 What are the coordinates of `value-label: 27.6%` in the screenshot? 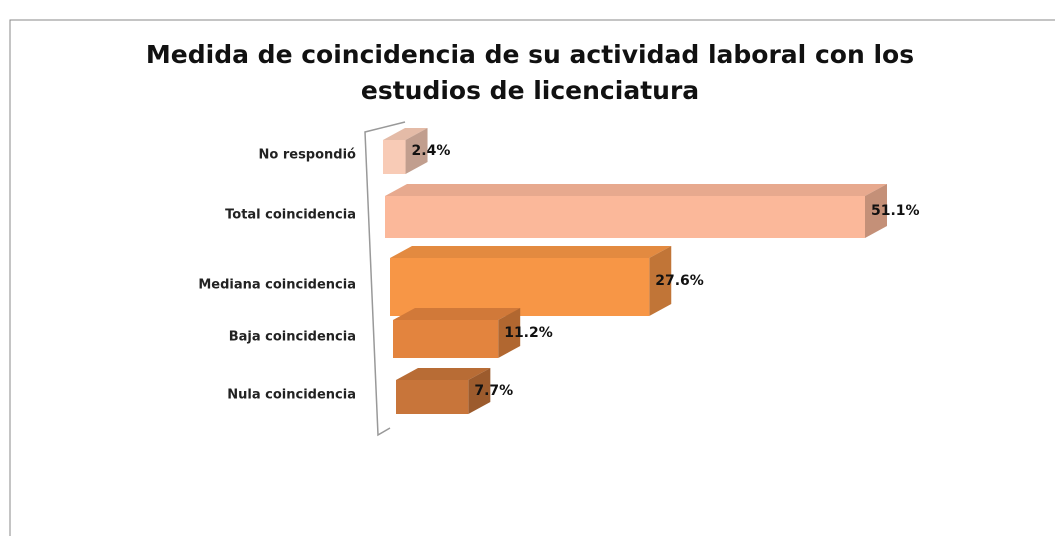 It's located at (679, 281).